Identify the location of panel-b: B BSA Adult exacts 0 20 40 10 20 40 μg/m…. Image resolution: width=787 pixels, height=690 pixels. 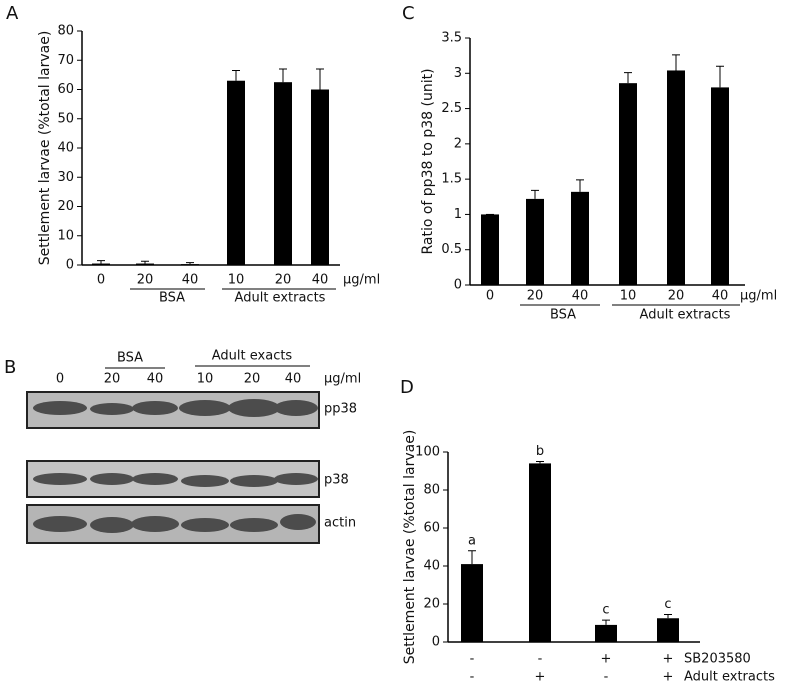
(182, 446).